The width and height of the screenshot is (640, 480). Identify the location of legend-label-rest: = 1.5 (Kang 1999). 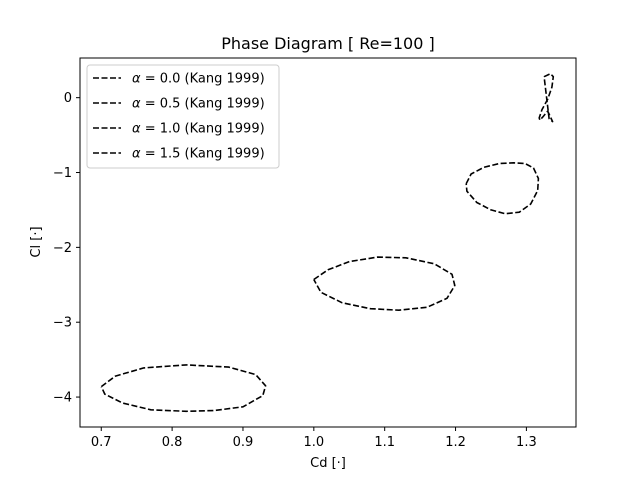
(203, 154).